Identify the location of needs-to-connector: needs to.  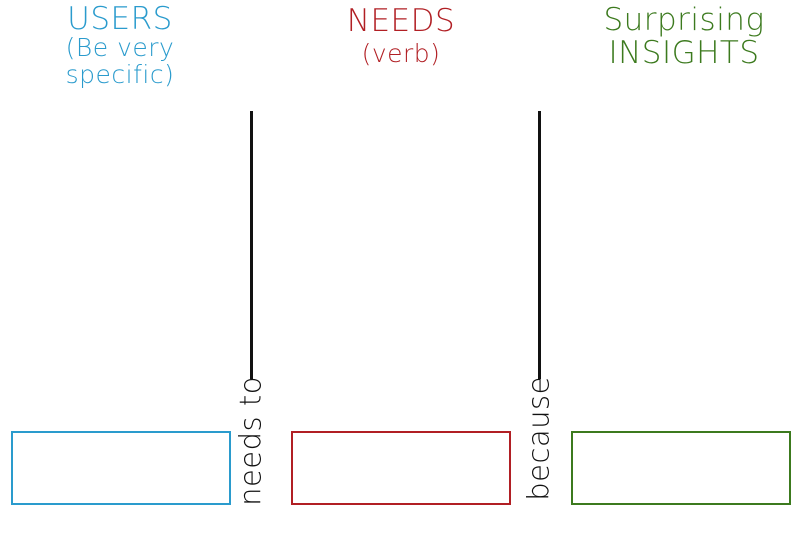
(251, 451).